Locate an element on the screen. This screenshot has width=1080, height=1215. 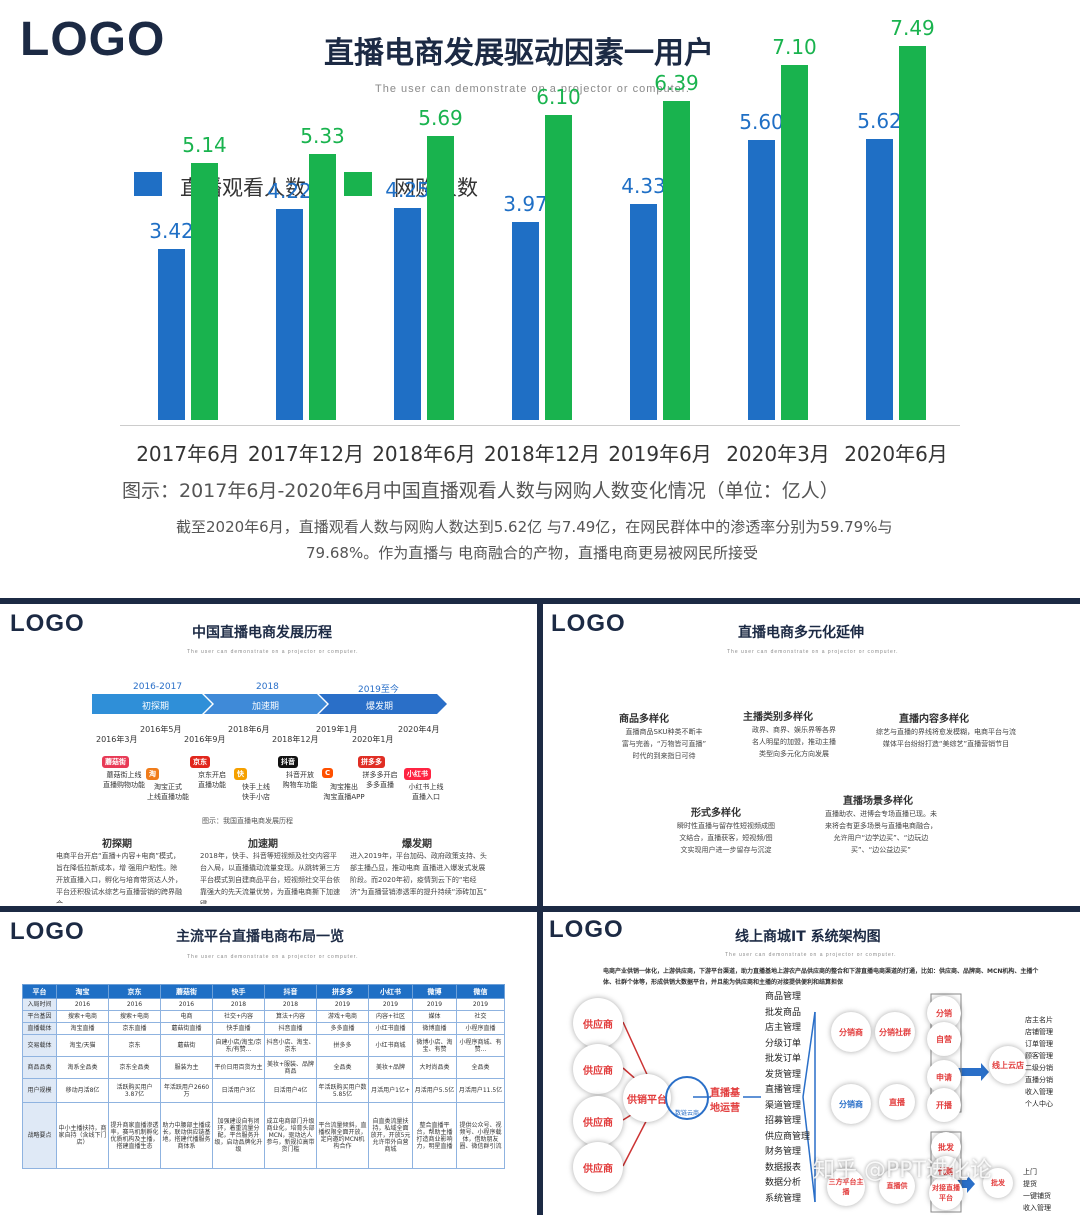
table-cell: 京东直播 is located at coordinates (134, 1028).